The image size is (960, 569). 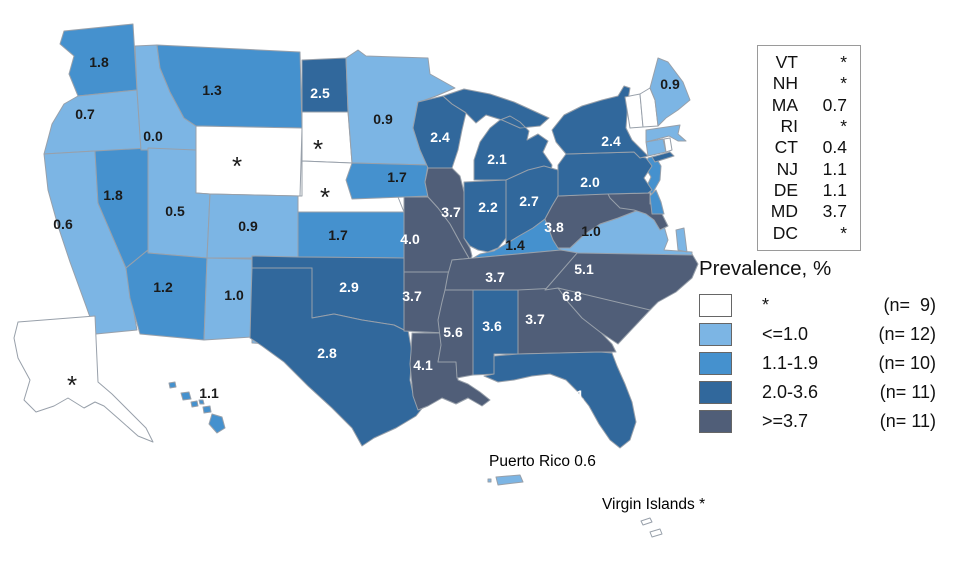 I want to click on state-box-row-CT: CT 0.4, so click(x=809, y=148).